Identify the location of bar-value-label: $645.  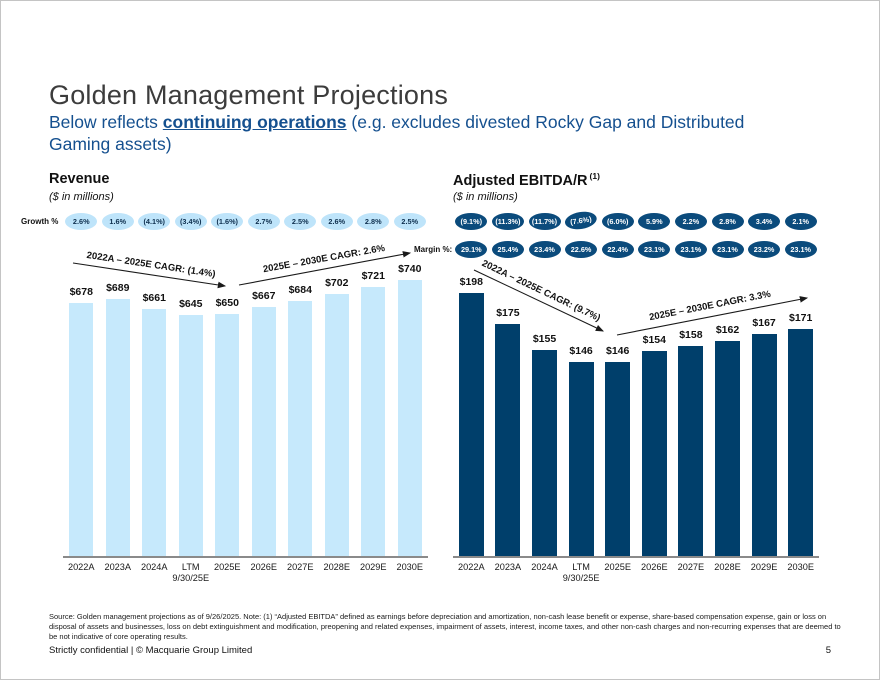
(191, 304).